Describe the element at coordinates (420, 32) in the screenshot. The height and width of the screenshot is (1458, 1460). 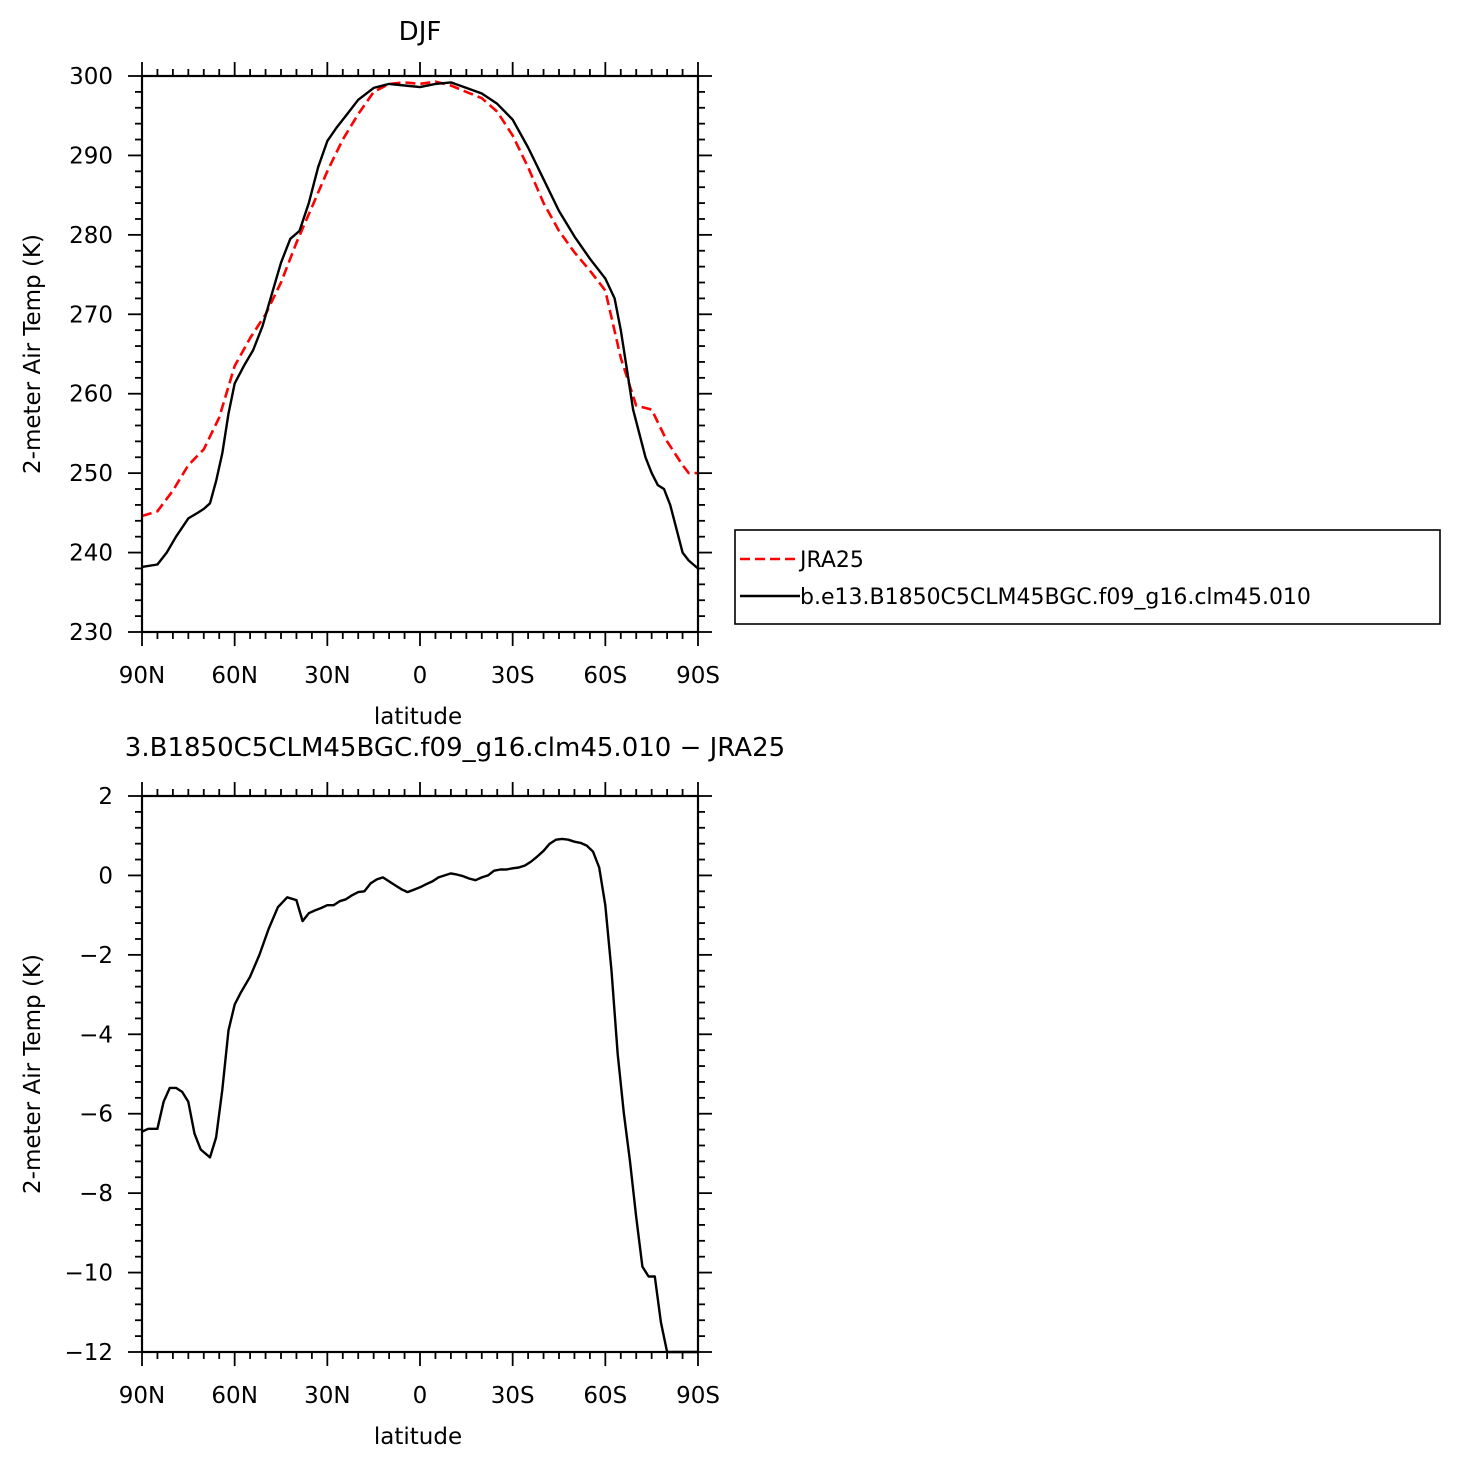
I see `chart-title: DJF` at that location.